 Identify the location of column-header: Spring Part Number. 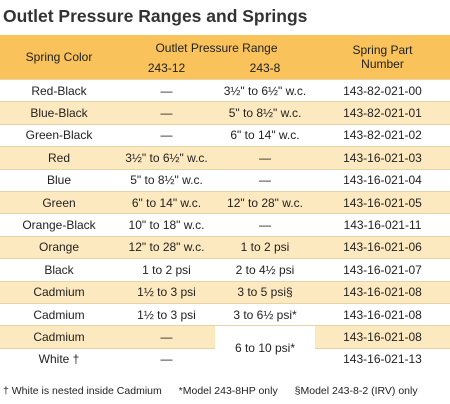
(382, 57).